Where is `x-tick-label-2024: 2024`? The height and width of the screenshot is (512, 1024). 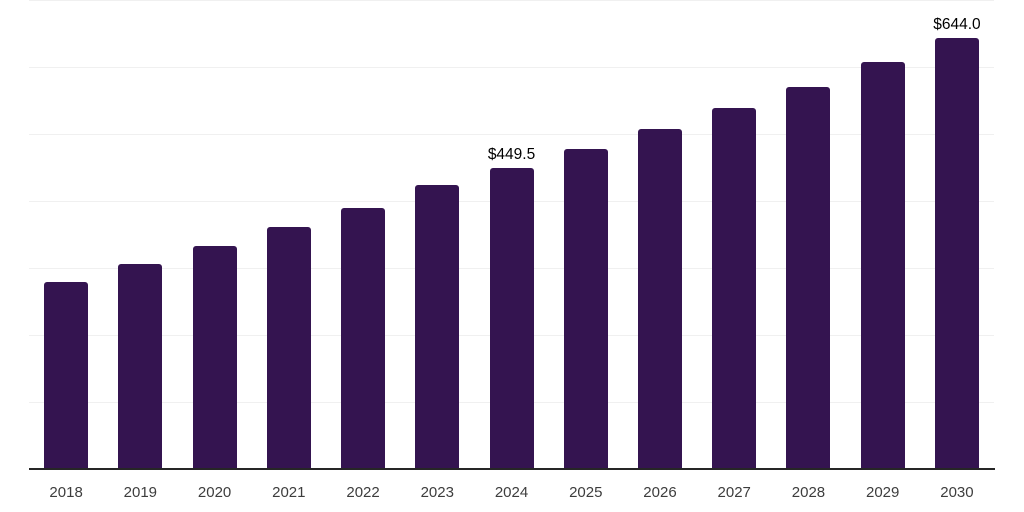 x-tick-label-2024: 2024 is located at coordinates (511, 492).